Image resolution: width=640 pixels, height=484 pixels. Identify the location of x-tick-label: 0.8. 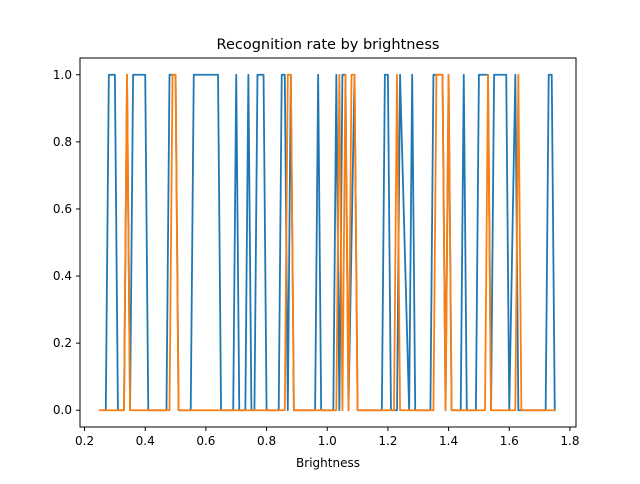
(266, 441).